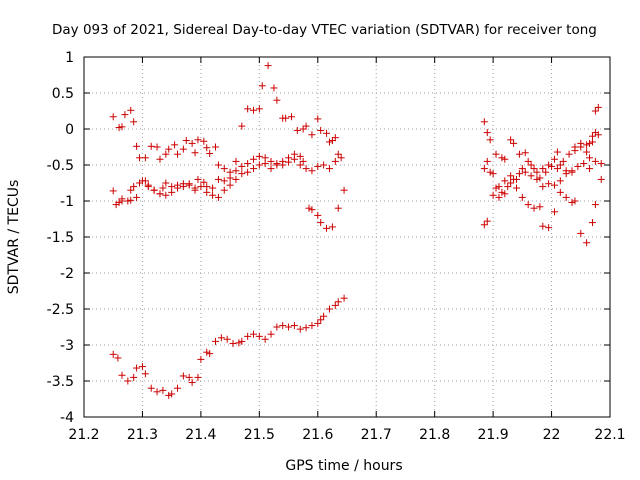 This screenshot has width=640, height=480. I want to click on x-tick-labels: 21.2 21.3 21.4 21.5 21.6 21.7 21.8 21.9 22 22.1, so click(346, 435).